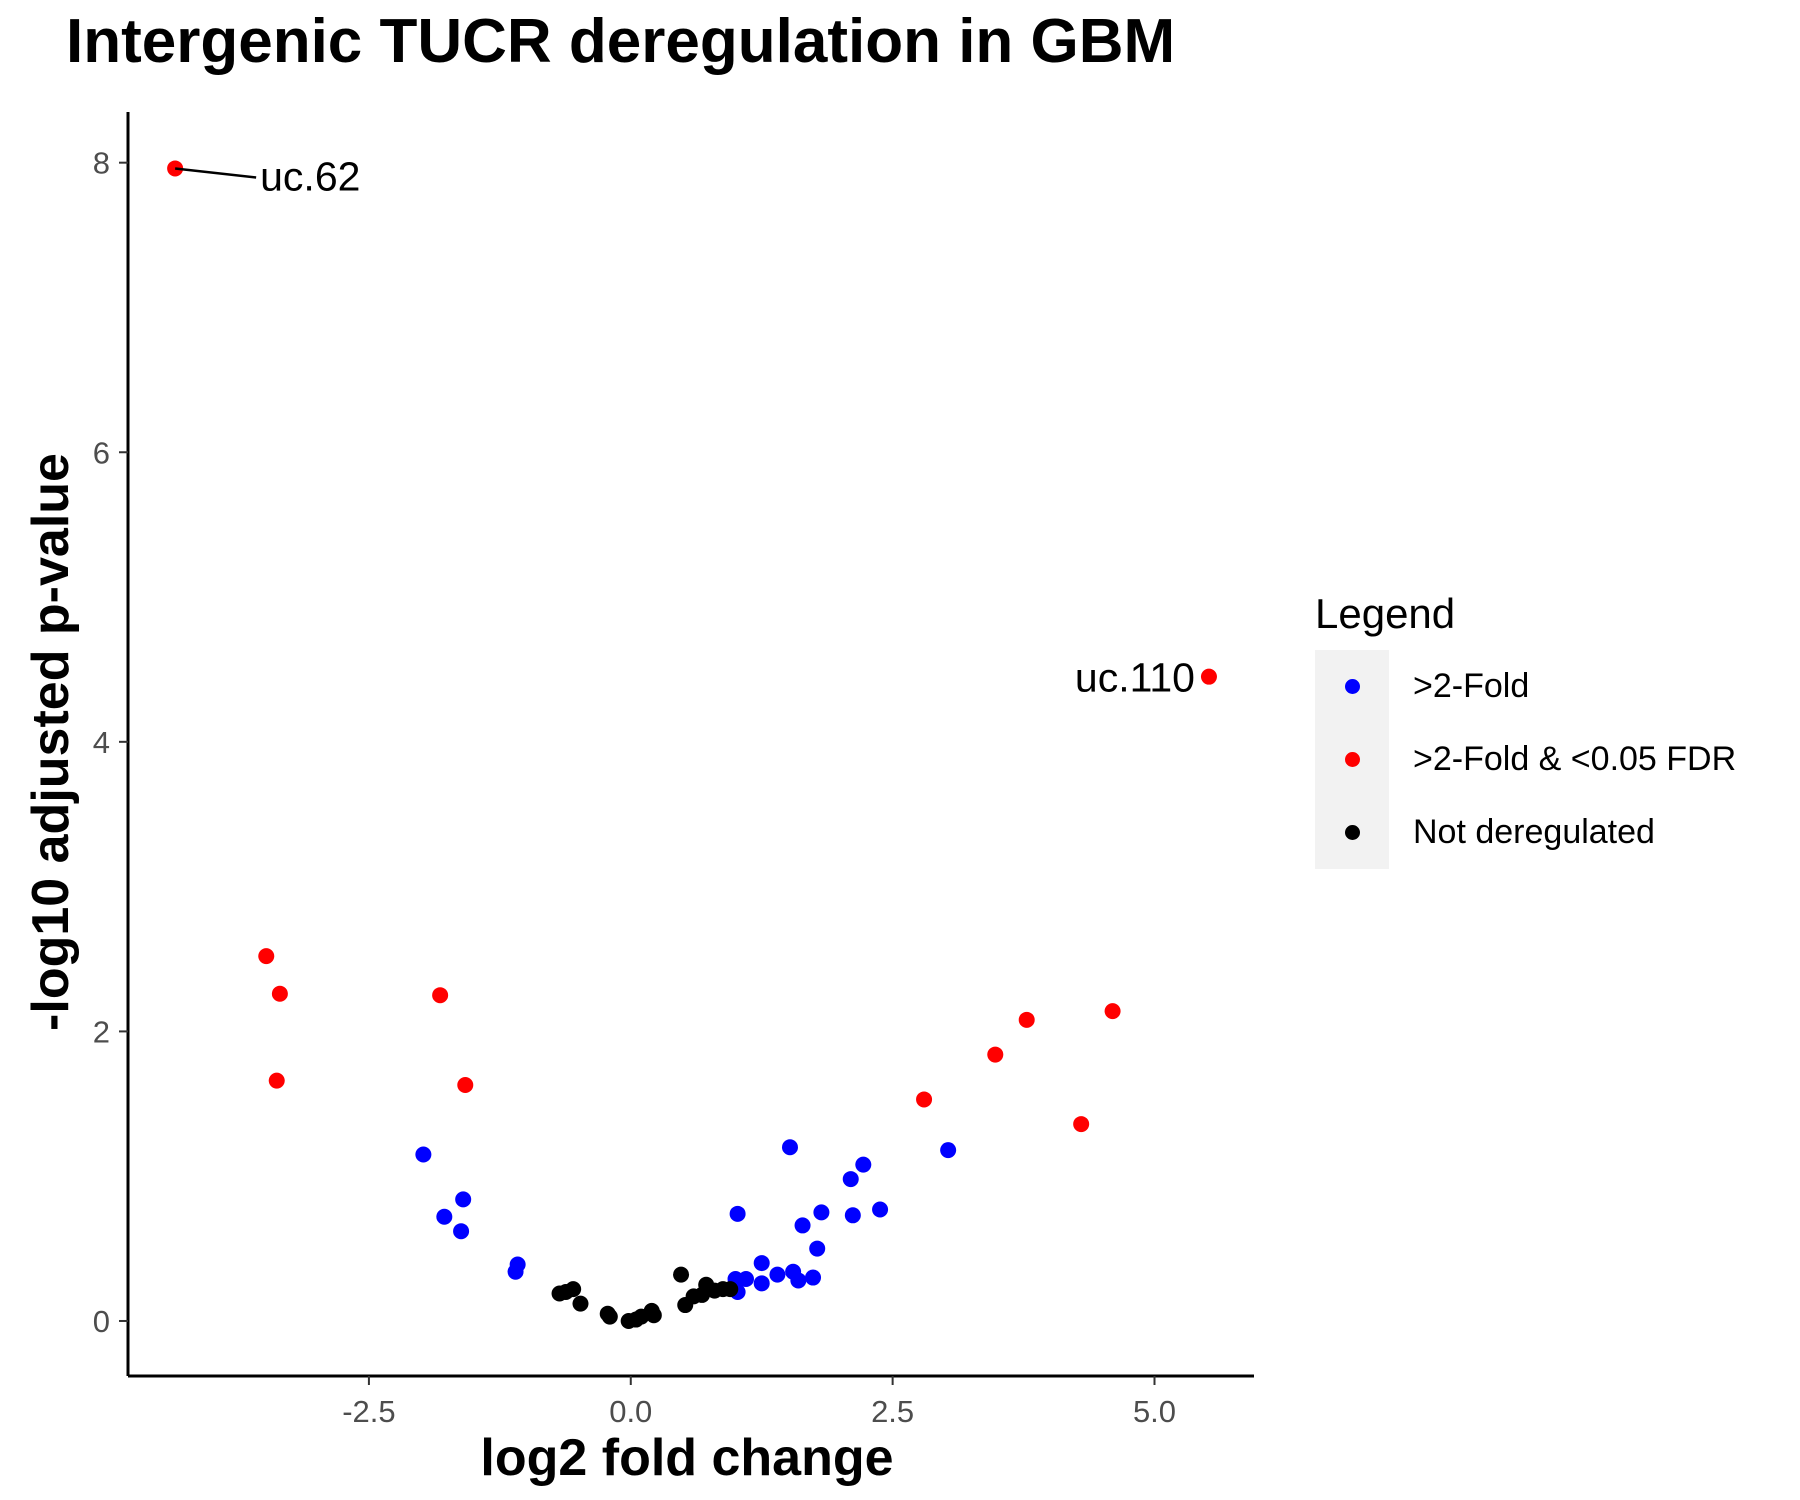 This screenshot has width=1800, height=1500. What do you see at coordinates (101, 163) in the screenshot?
I see `y-tick-label: 8` at bounding box center [101, 163].